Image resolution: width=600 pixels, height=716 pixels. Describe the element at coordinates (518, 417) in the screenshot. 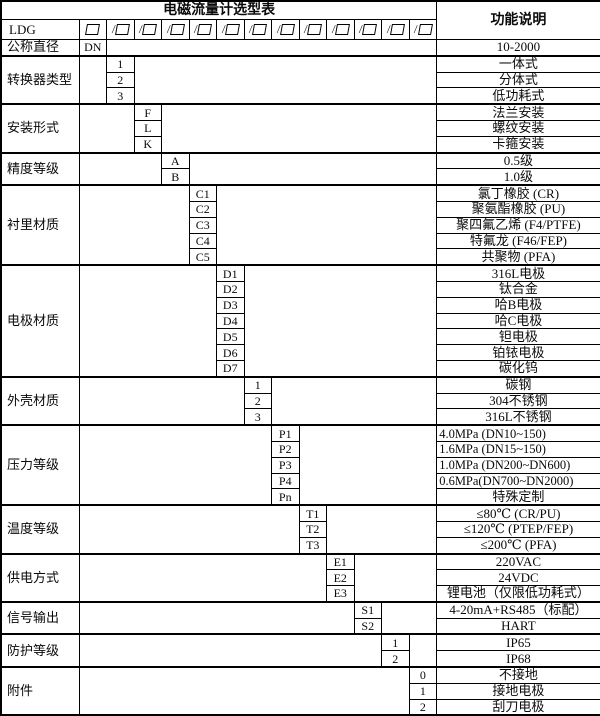

I see `option-description: 316L不锈钢` at that location.